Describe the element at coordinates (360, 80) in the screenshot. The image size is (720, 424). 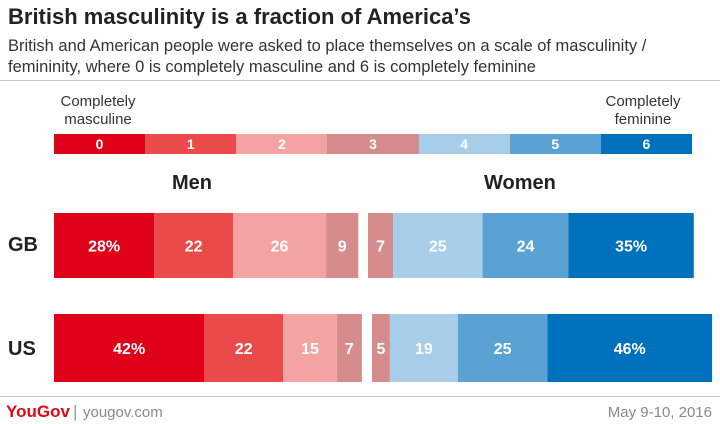
I see `top-divider` at that location.